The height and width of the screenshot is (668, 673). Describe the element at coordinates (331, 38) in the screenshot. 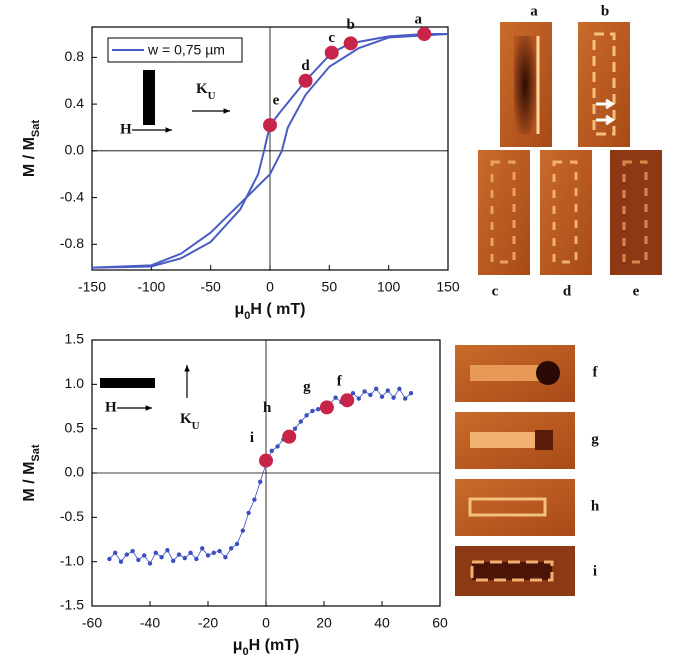

I see `marker-label: c` at that location.